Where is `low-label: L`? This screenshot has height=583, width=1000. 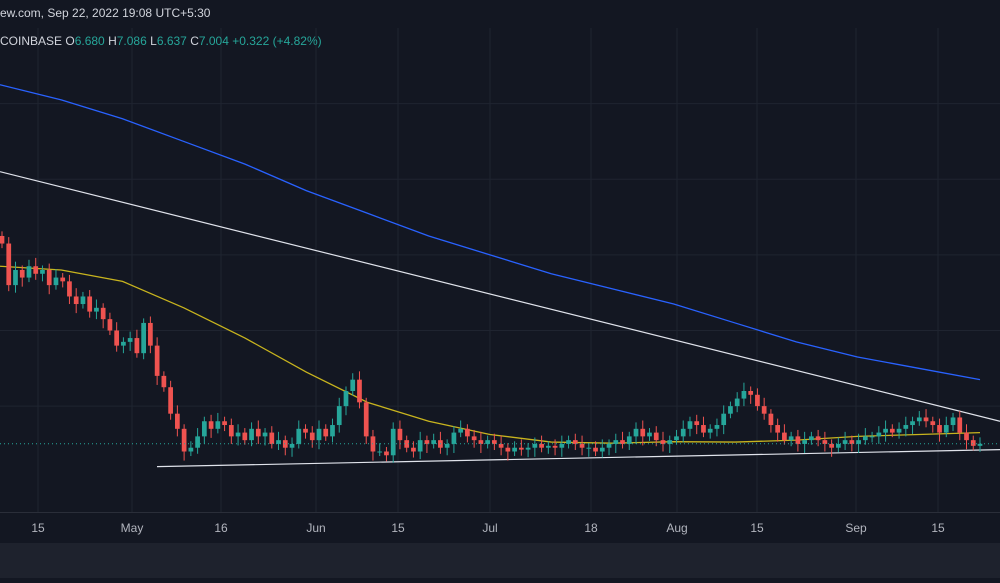 low-label: L is located at coordinates (153, 41).